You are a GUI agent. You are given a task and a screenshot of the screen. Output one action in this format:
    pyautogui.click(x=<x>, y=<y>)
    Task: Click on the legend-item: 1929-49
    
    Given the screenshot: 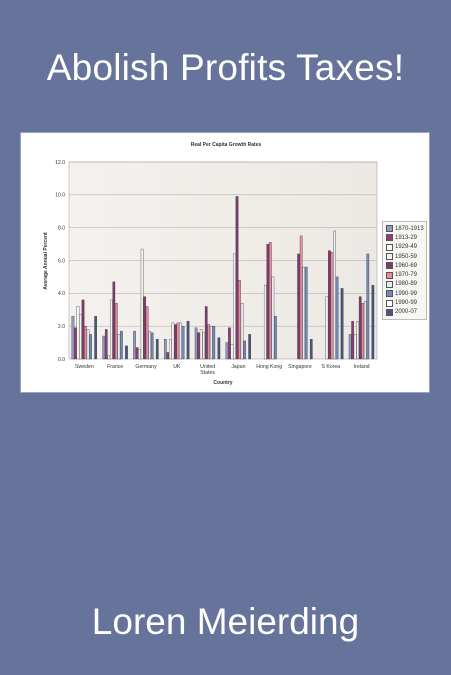 What is the action you would take?
    pyautogui.click(x=405, y=247)
    